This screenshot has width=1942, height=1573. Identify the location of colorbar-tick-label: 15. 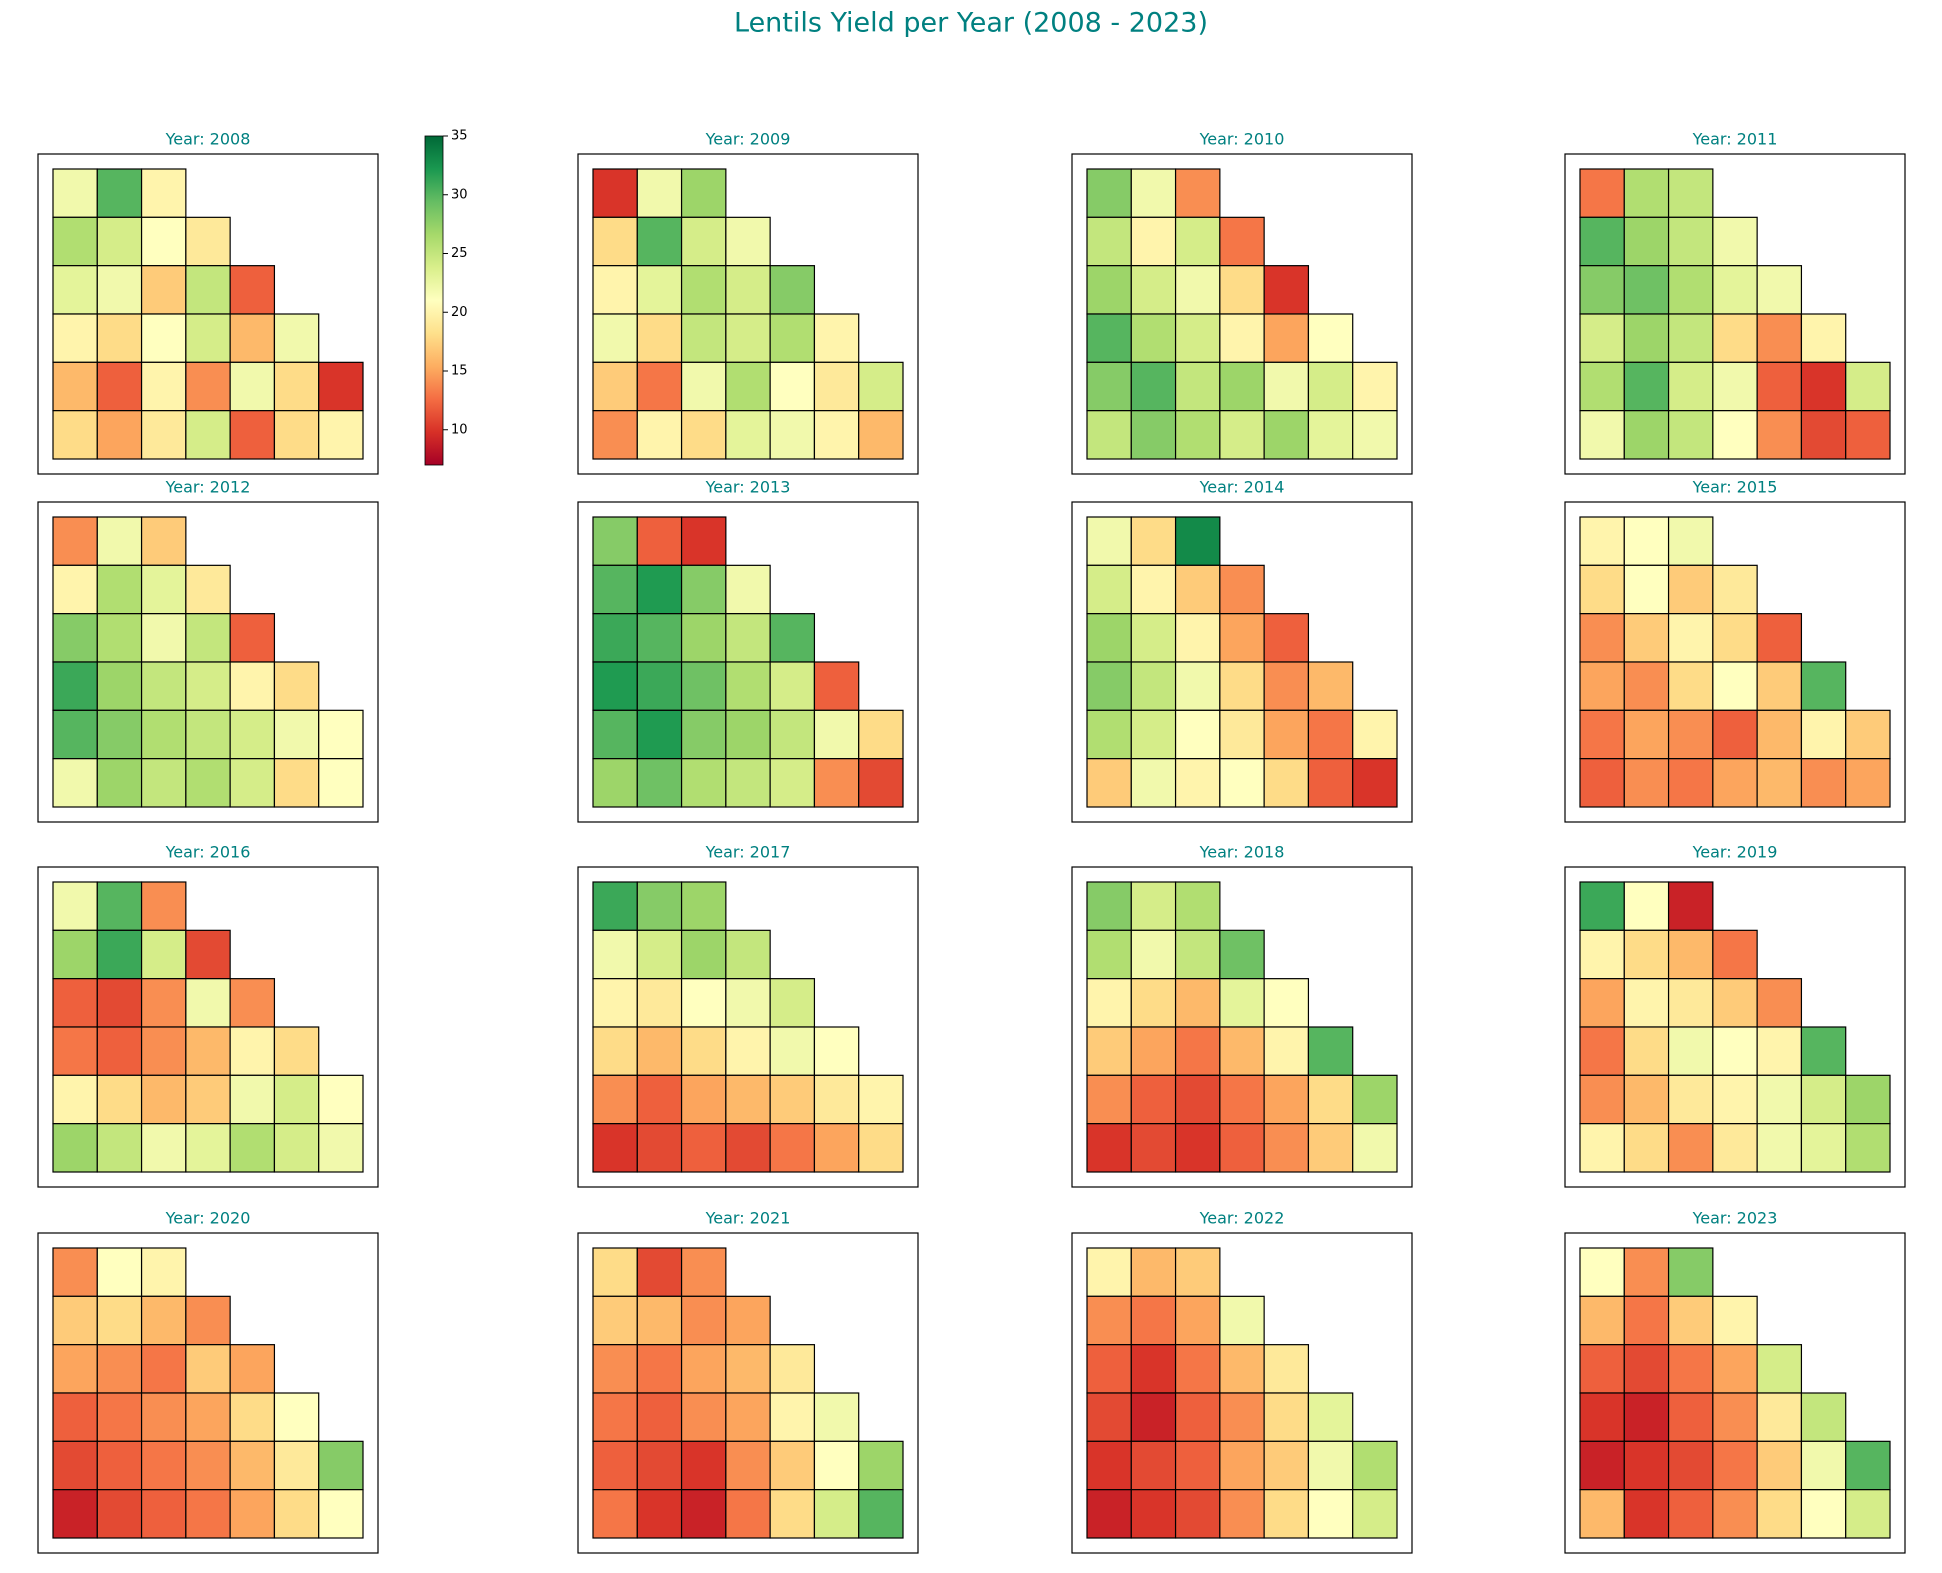
(459, 371).